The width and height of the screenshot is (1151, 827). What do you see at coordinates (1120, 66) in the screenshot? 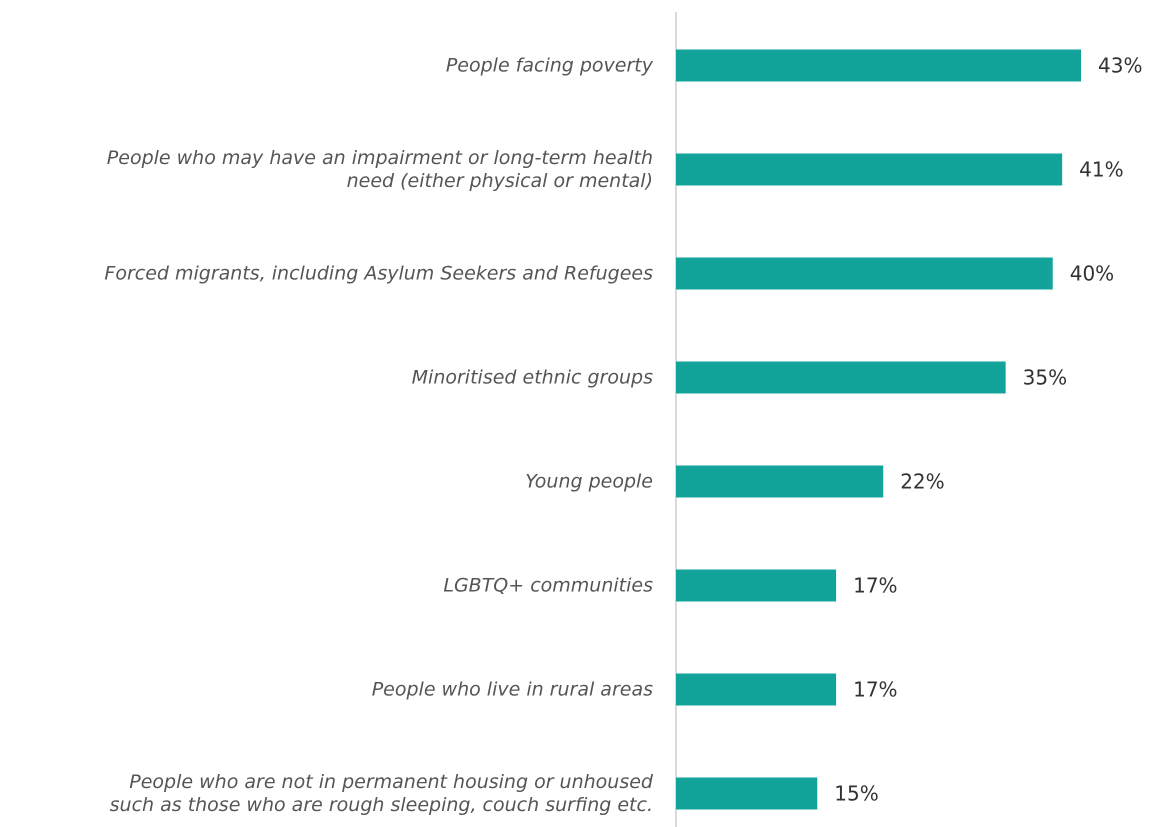
I see `value-label: 43%` at bounding box center [1120, 66].